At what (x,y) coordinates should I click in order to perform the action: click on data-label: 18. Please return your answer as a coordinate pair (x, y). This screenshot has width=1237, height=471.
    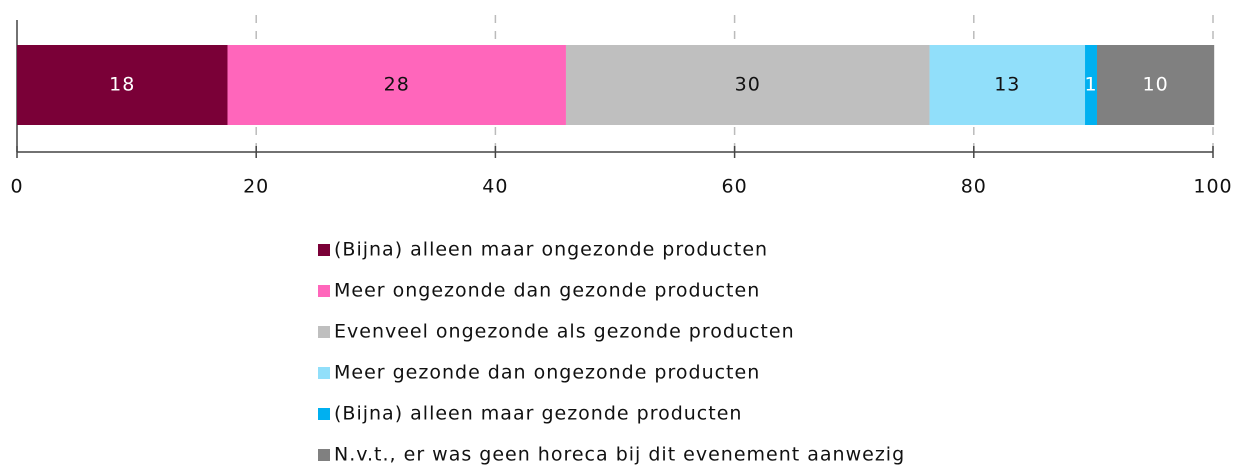
    Looking at the image, I should click on (122, 85).